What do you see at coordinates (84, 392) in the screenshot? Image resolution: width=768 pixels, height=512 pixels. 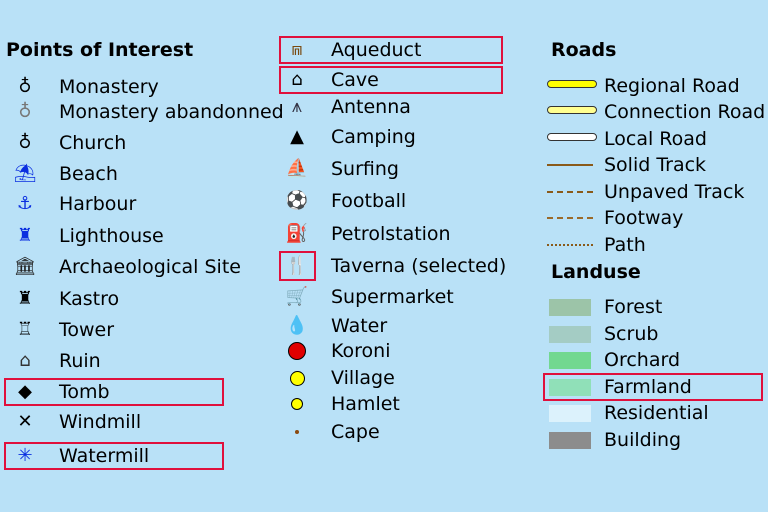 I see `legend-item-label: Tomb` at bounding box center [84, 392].